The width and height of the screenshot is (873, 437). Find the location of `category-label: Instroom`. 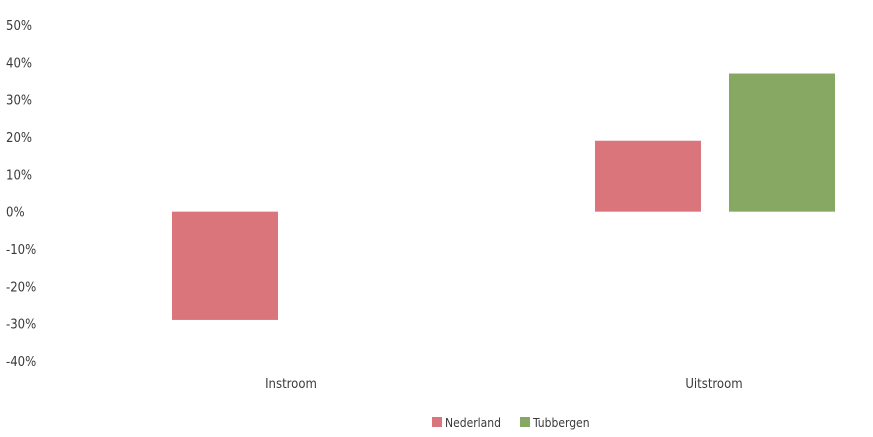

category-label: Instroom is located at coordinates (291, 384).